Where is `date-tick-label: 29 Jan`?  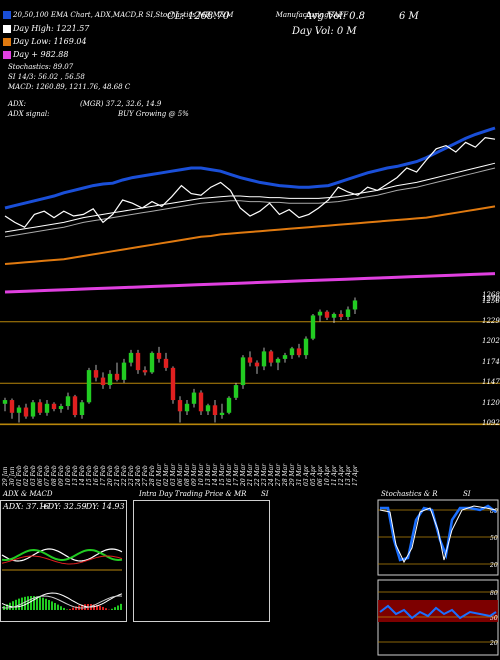
date-tick-label: 29 Jan is located at coordinates (5, 476).